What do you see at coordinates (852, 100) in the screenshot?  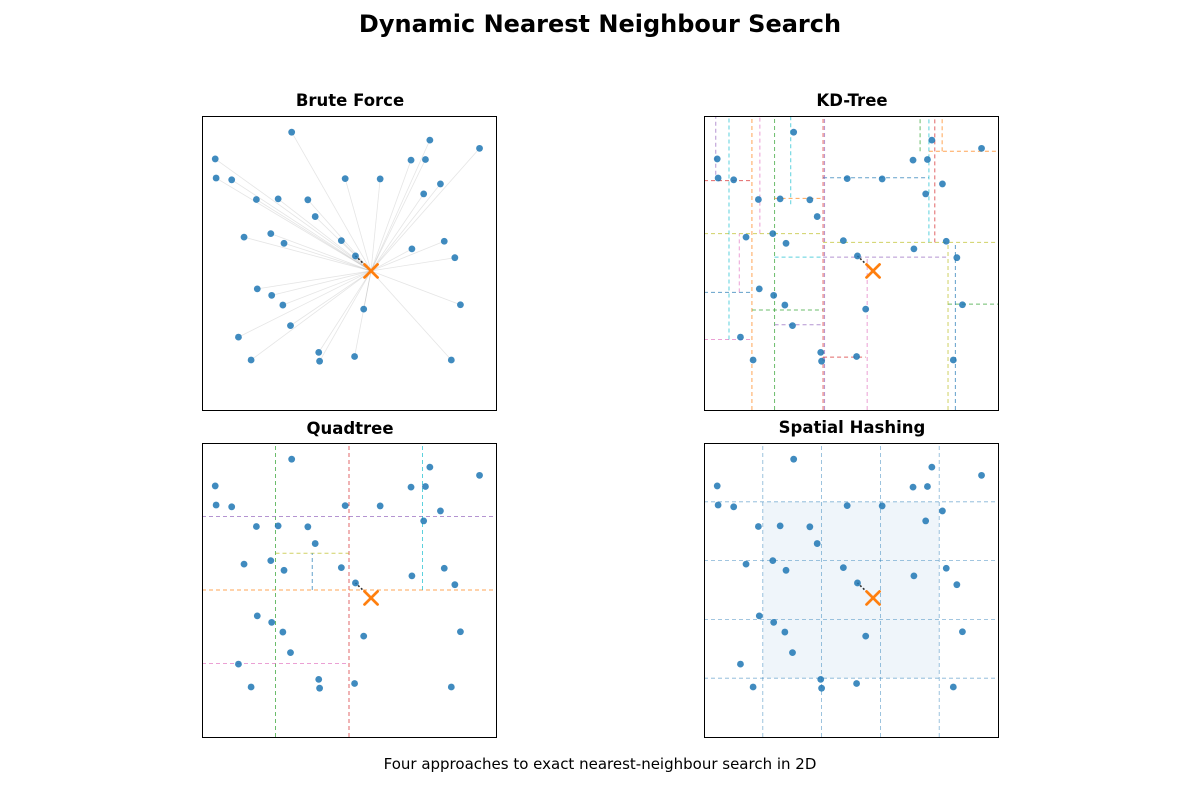 I see `panel-title-kd-tree: KD-Tree` at bounding box center [852, 100].